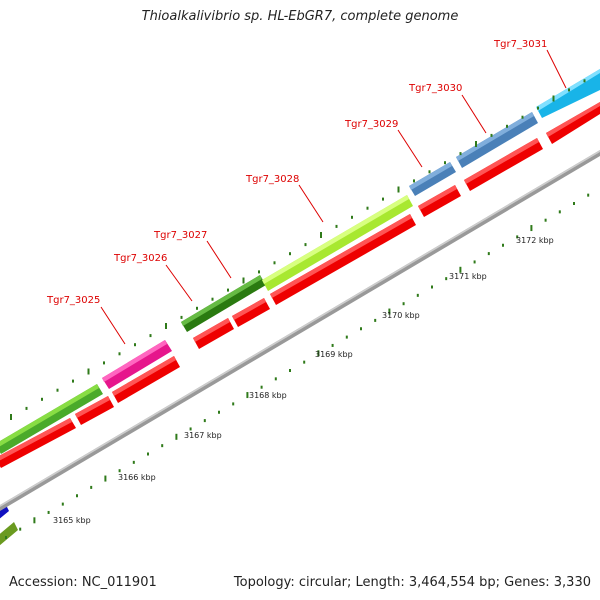  Describe the element at coordinates (180, 235) in the screenshot. I see `gene-label: Tgr7_3027` at that location.